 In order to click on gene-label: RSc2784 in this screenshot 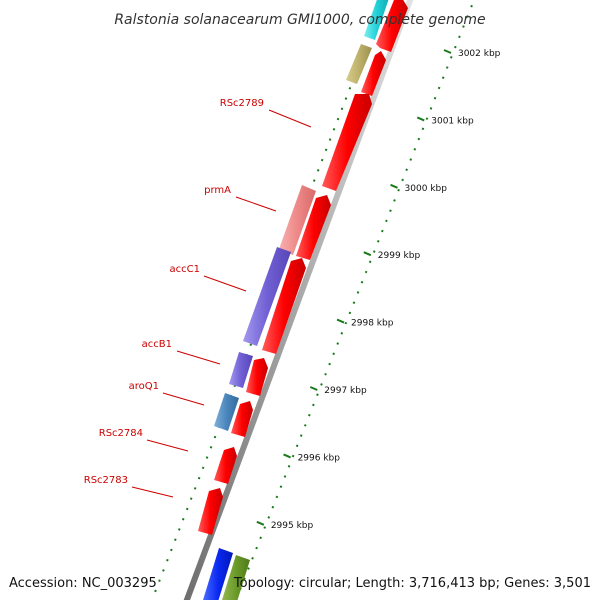, I will do `click(121, 433)`.